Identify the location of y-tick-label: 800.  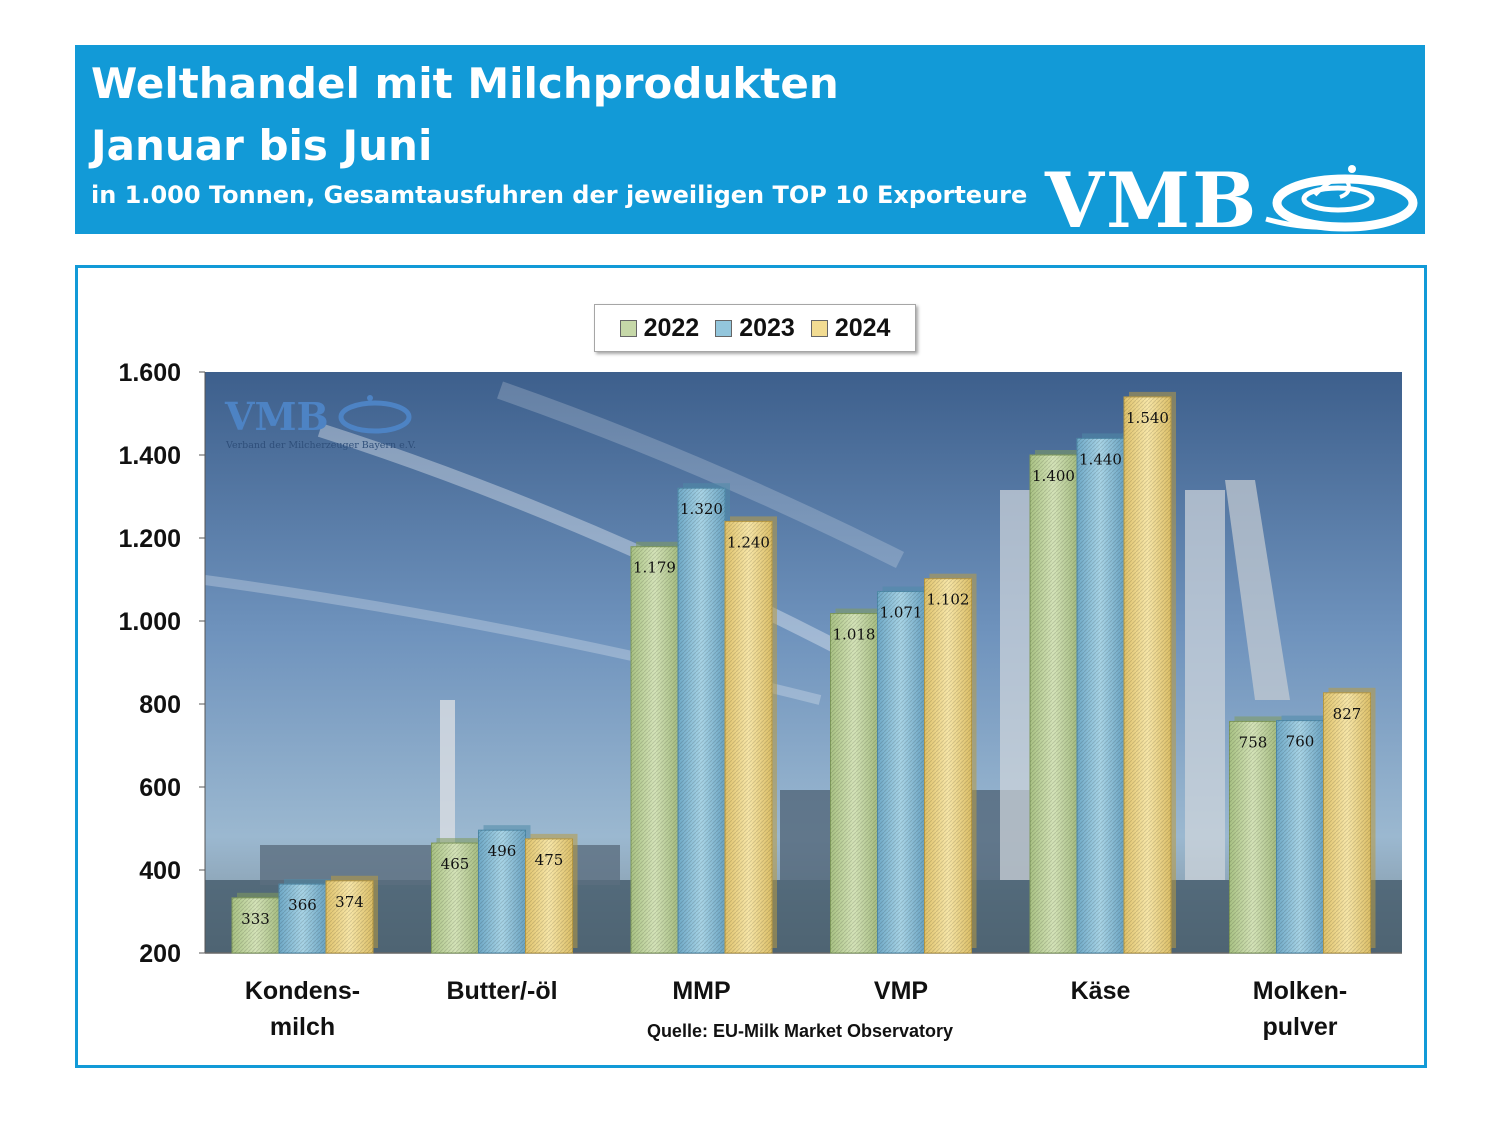
(160, 705).